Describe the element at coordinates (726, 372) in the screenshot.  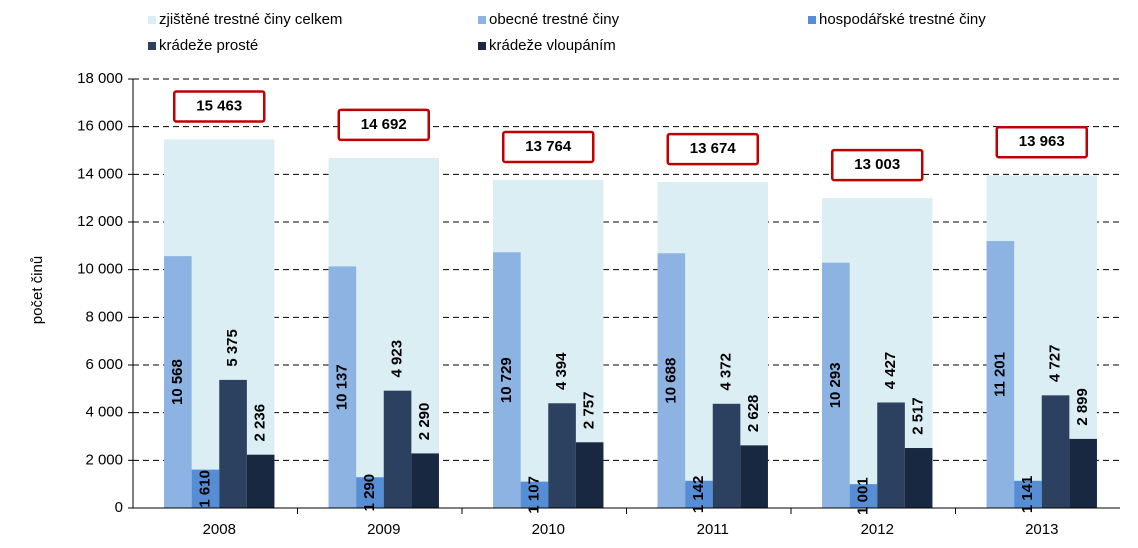
I see `value-label: 4 372` at that location.